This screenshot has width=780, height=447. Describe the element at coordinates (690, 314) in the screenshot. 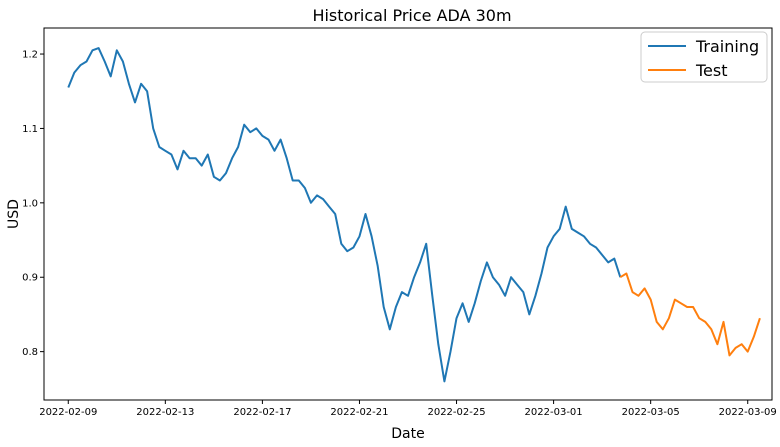

I see `series-line-test` at that location.